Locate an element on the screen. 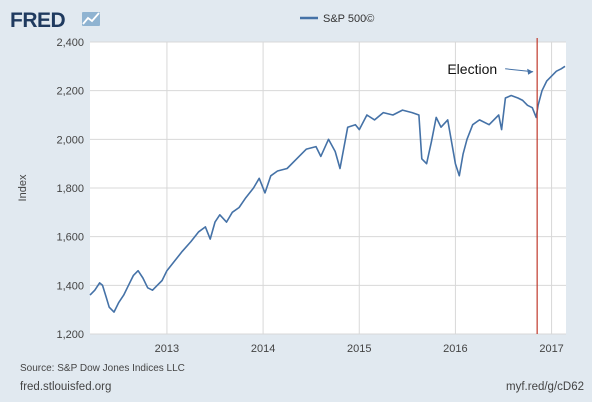 Image resolution: width=592 pixels, height=402 pixels. y-tick-label: 2,000 is located at coordinates (70, 140).